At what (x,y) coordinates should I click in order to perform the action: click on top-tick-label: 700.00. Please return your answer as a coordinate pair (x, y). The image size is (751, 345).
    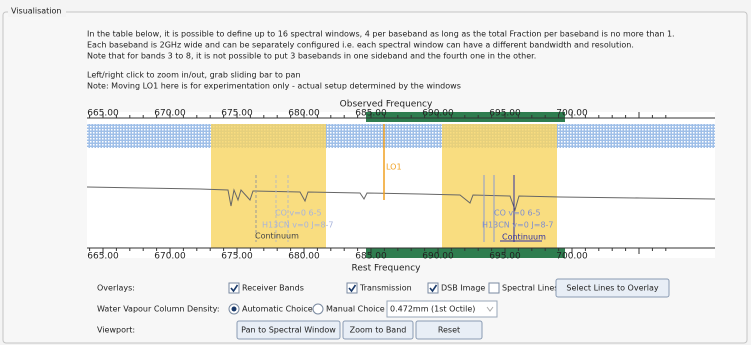
    Looking at the image, I should click on (572, 114).